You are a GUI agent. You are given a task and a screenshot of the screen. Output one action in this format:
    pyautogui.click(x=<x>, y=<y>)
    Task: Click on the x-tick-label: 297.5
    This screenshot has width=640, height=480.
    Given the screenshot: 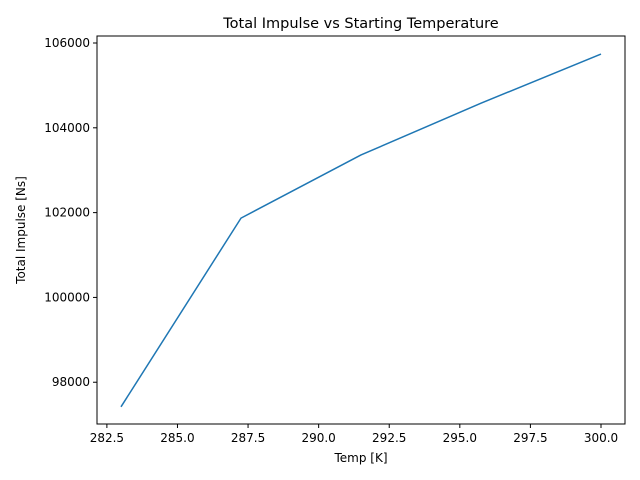 What is the action you would take?
    pyautogui.click(x=530, y=438)
    